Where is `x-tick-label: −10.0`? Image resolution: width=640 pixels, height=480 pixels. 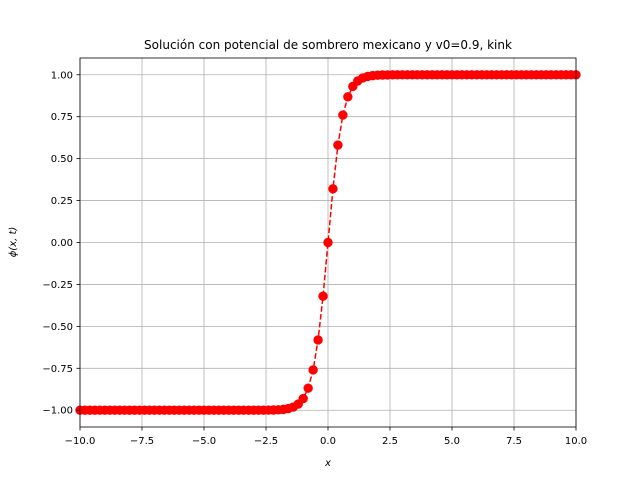 x-tick-label: −10.0 is located at coordinates (80, 441).